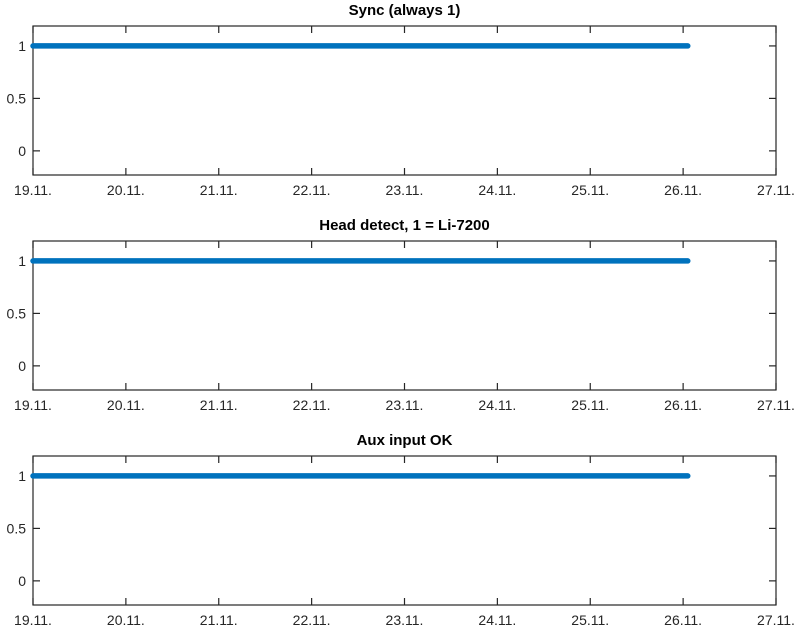 The image size is (800, 630). What do you see at coordinates (404, 10) in the screenshot?
I see `plot-title: Sync (always 1)` at bounding box center [404, 10].